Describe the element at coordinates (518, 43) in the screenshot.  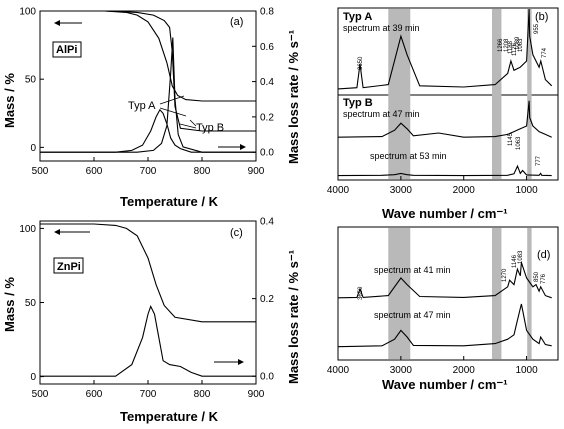
I see `peak-label: 1089` at that location.